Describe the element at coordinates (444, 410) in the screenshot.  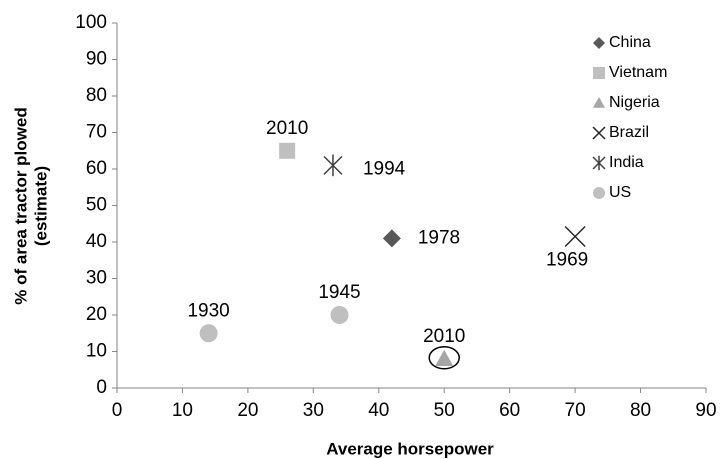
I see `x-tick-label: 50` at that location.